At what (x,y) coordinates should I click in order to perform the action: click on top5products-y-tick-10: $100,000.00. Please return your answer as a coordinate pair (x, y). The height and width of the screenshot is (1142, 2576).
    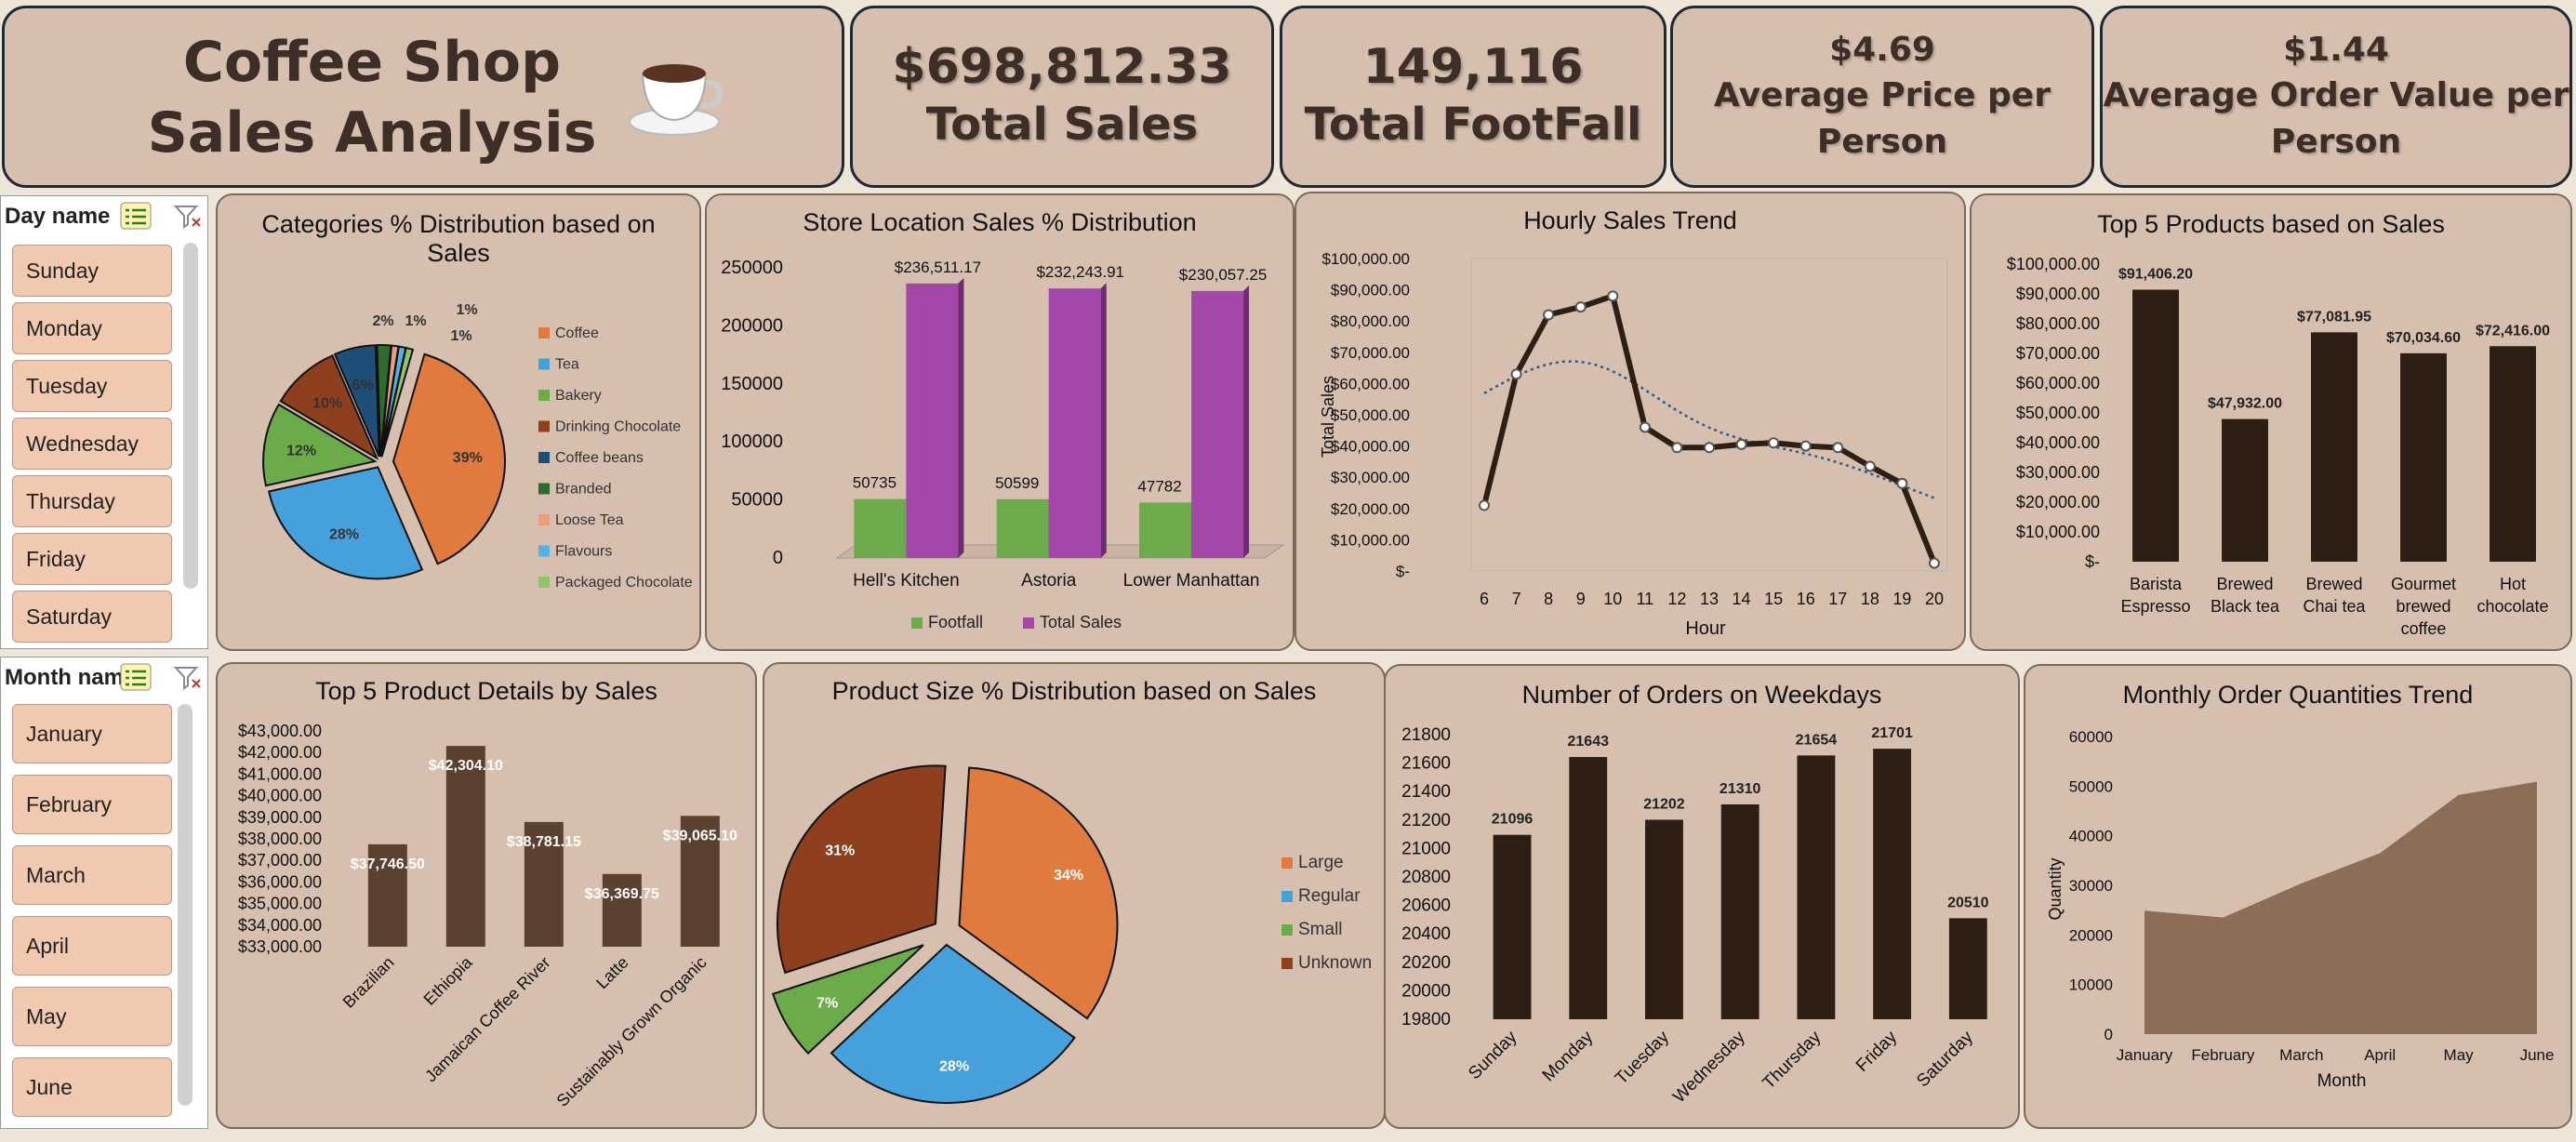
    Looking at the image, I should click on (2053, 264).